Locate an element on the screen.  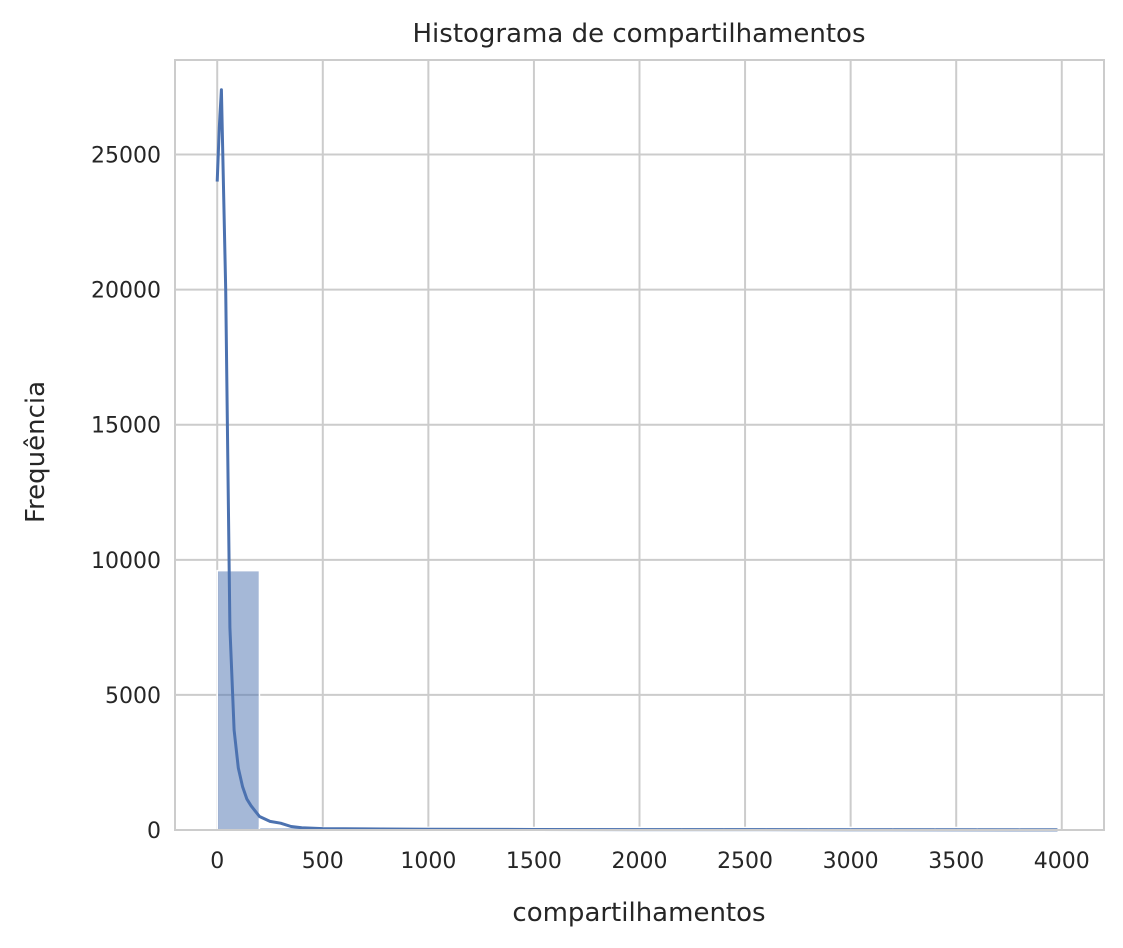
chart-title: Histograma de compartilhamentos is located at coordinates (639, 34).